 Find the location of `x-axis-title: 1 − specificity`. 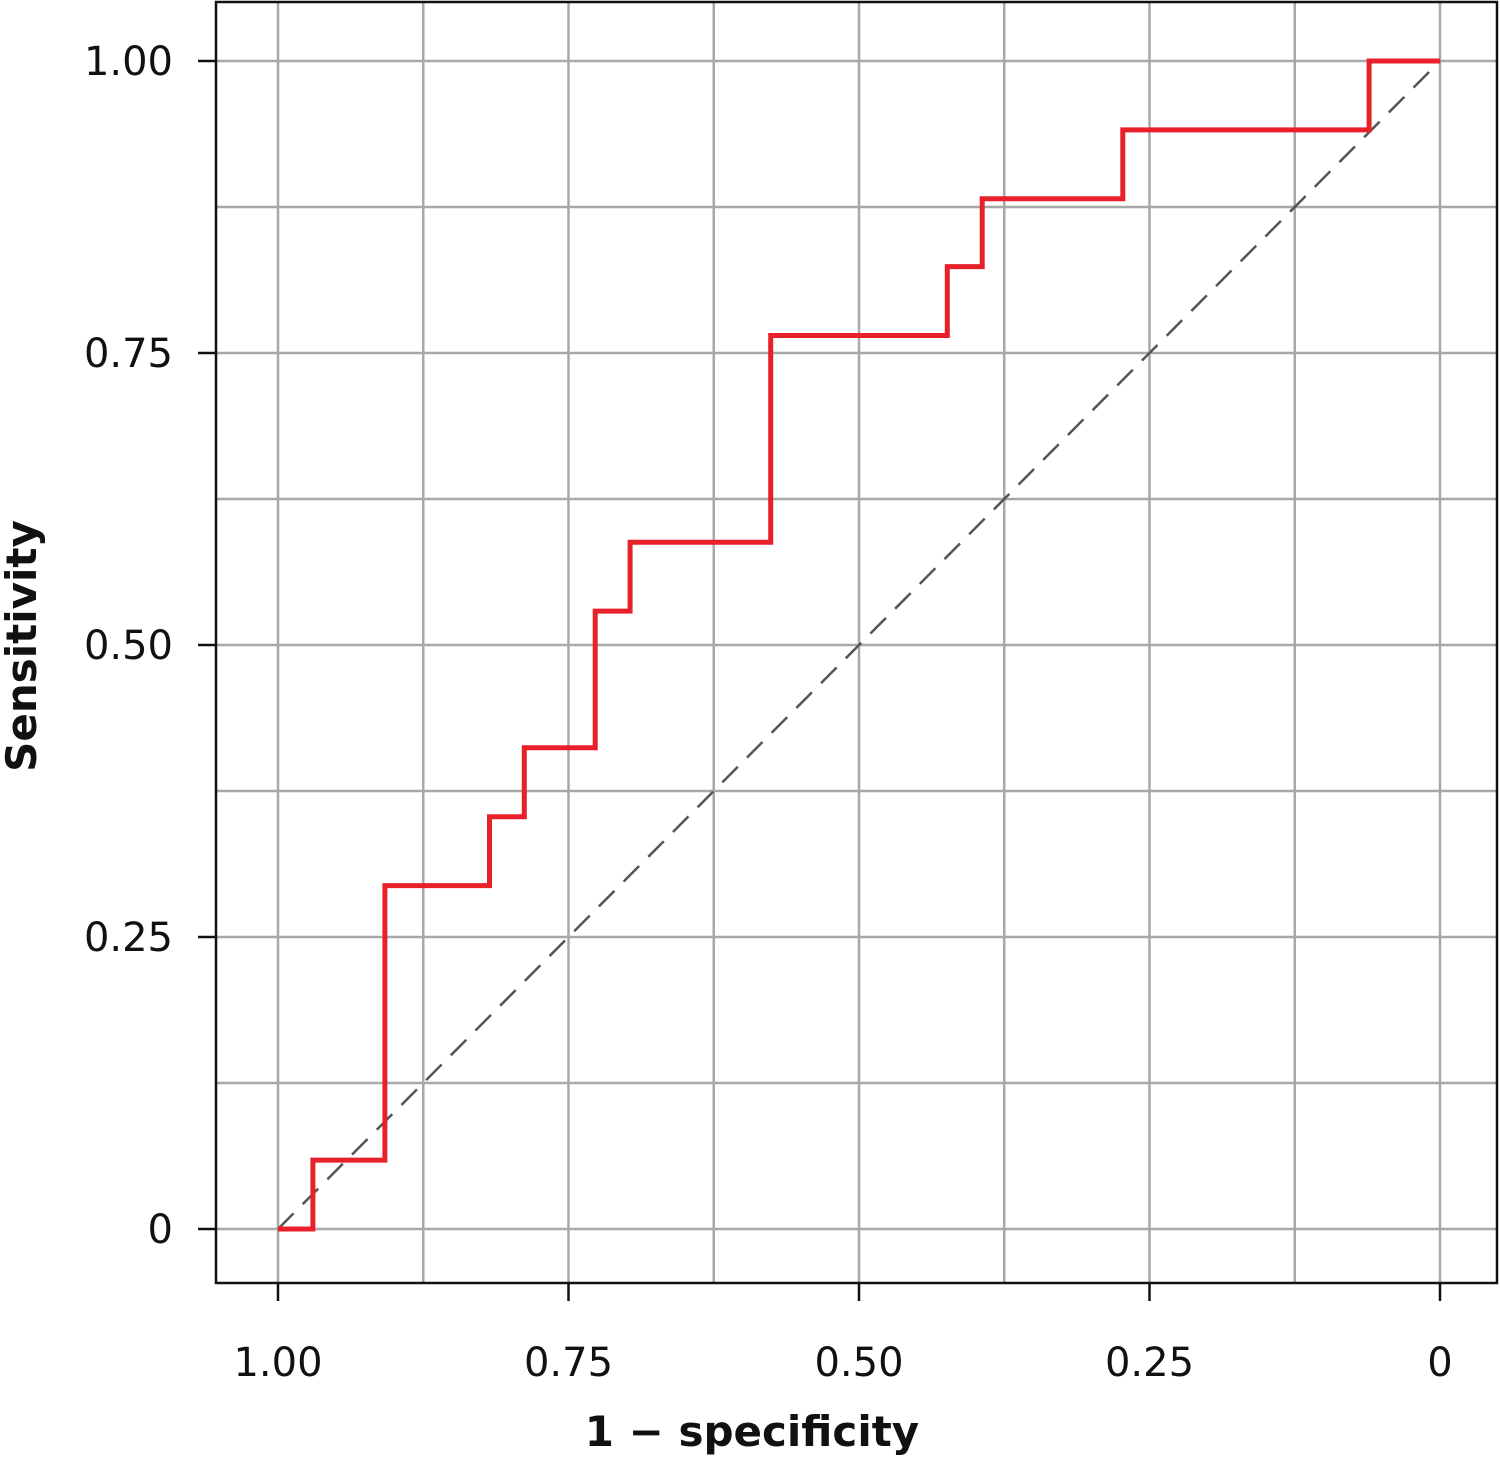

x-axis-title: 1 − specificity is located at coordinates (752, 1431).